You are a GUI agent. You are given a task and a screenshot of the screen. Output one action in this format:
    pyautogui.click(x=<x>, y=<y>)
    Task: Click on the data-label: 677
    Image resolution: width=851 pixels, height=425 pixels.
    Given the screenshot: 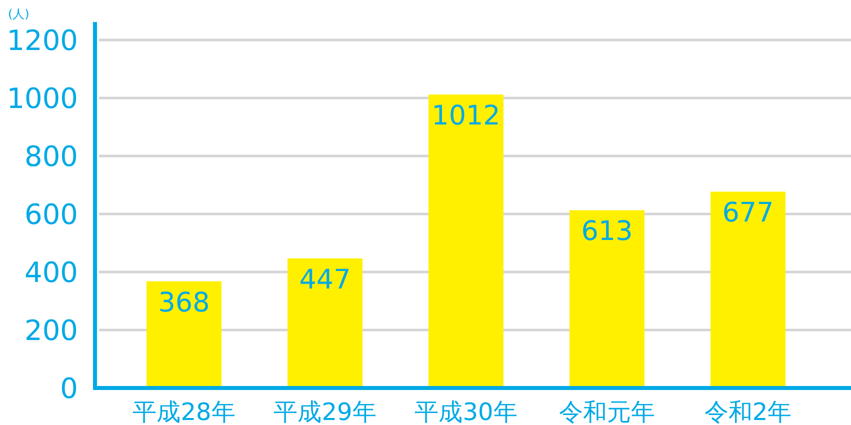 What is the action you would take?
    pyautogui.click(x=748, y=213)
    